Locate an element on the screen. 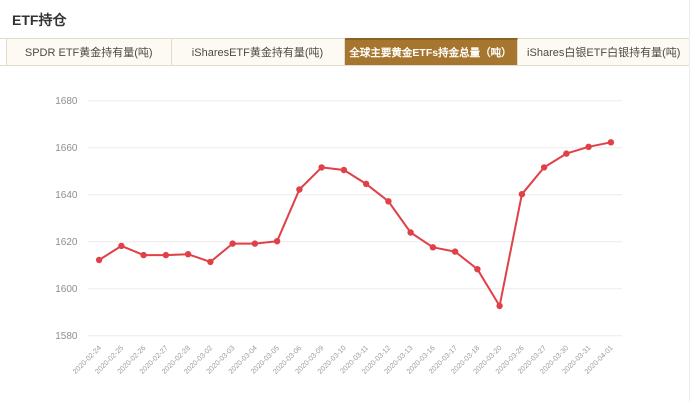 This screenshot has height=401, width=692. svg-text: 1600 is located at coordinates (66, 289).